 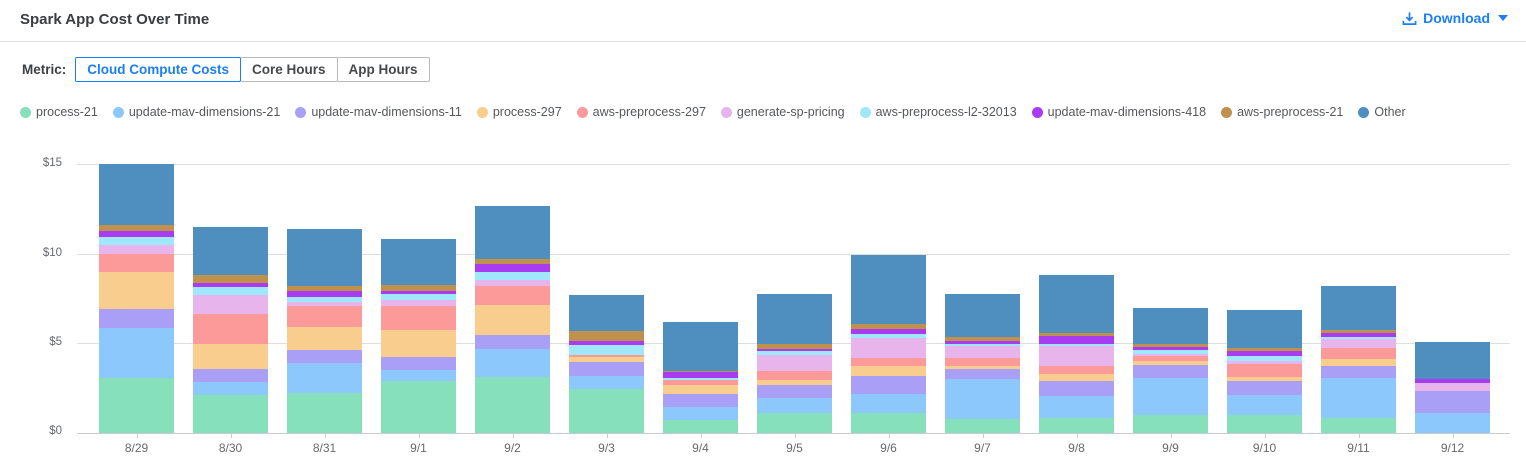 What do you see at coordinates (519, 112) in the screenshot?
I see `legend-item-3: process-297` at bounding box center [519, 112].